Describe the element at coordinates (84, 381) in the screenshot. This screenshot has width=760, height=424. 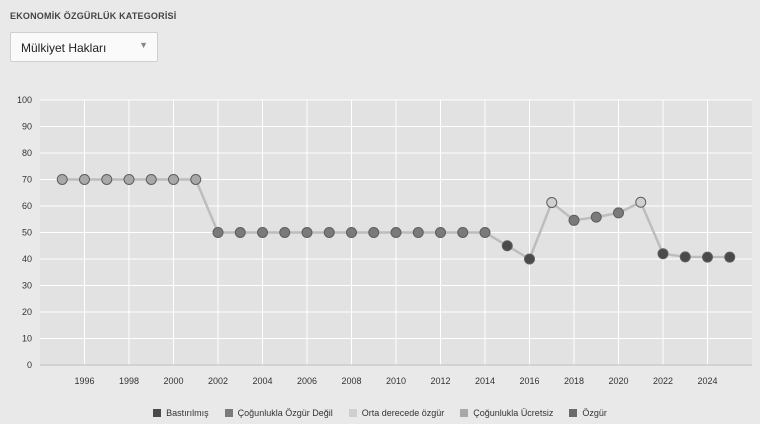
I see `x-tick-label: 1996` at that location.